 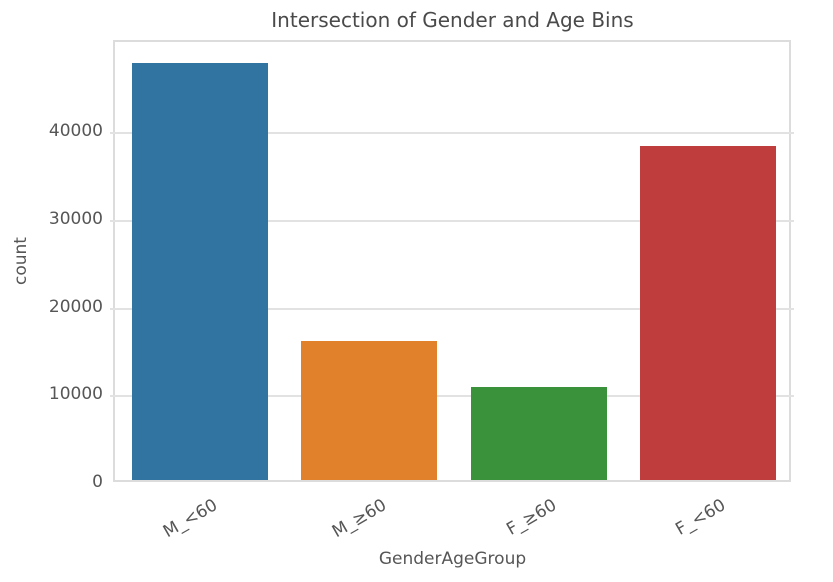 What do you see at coordinates (21, 261) in the screenshot?
I see `y-axis-label: count` at bounding box center [21, 261].